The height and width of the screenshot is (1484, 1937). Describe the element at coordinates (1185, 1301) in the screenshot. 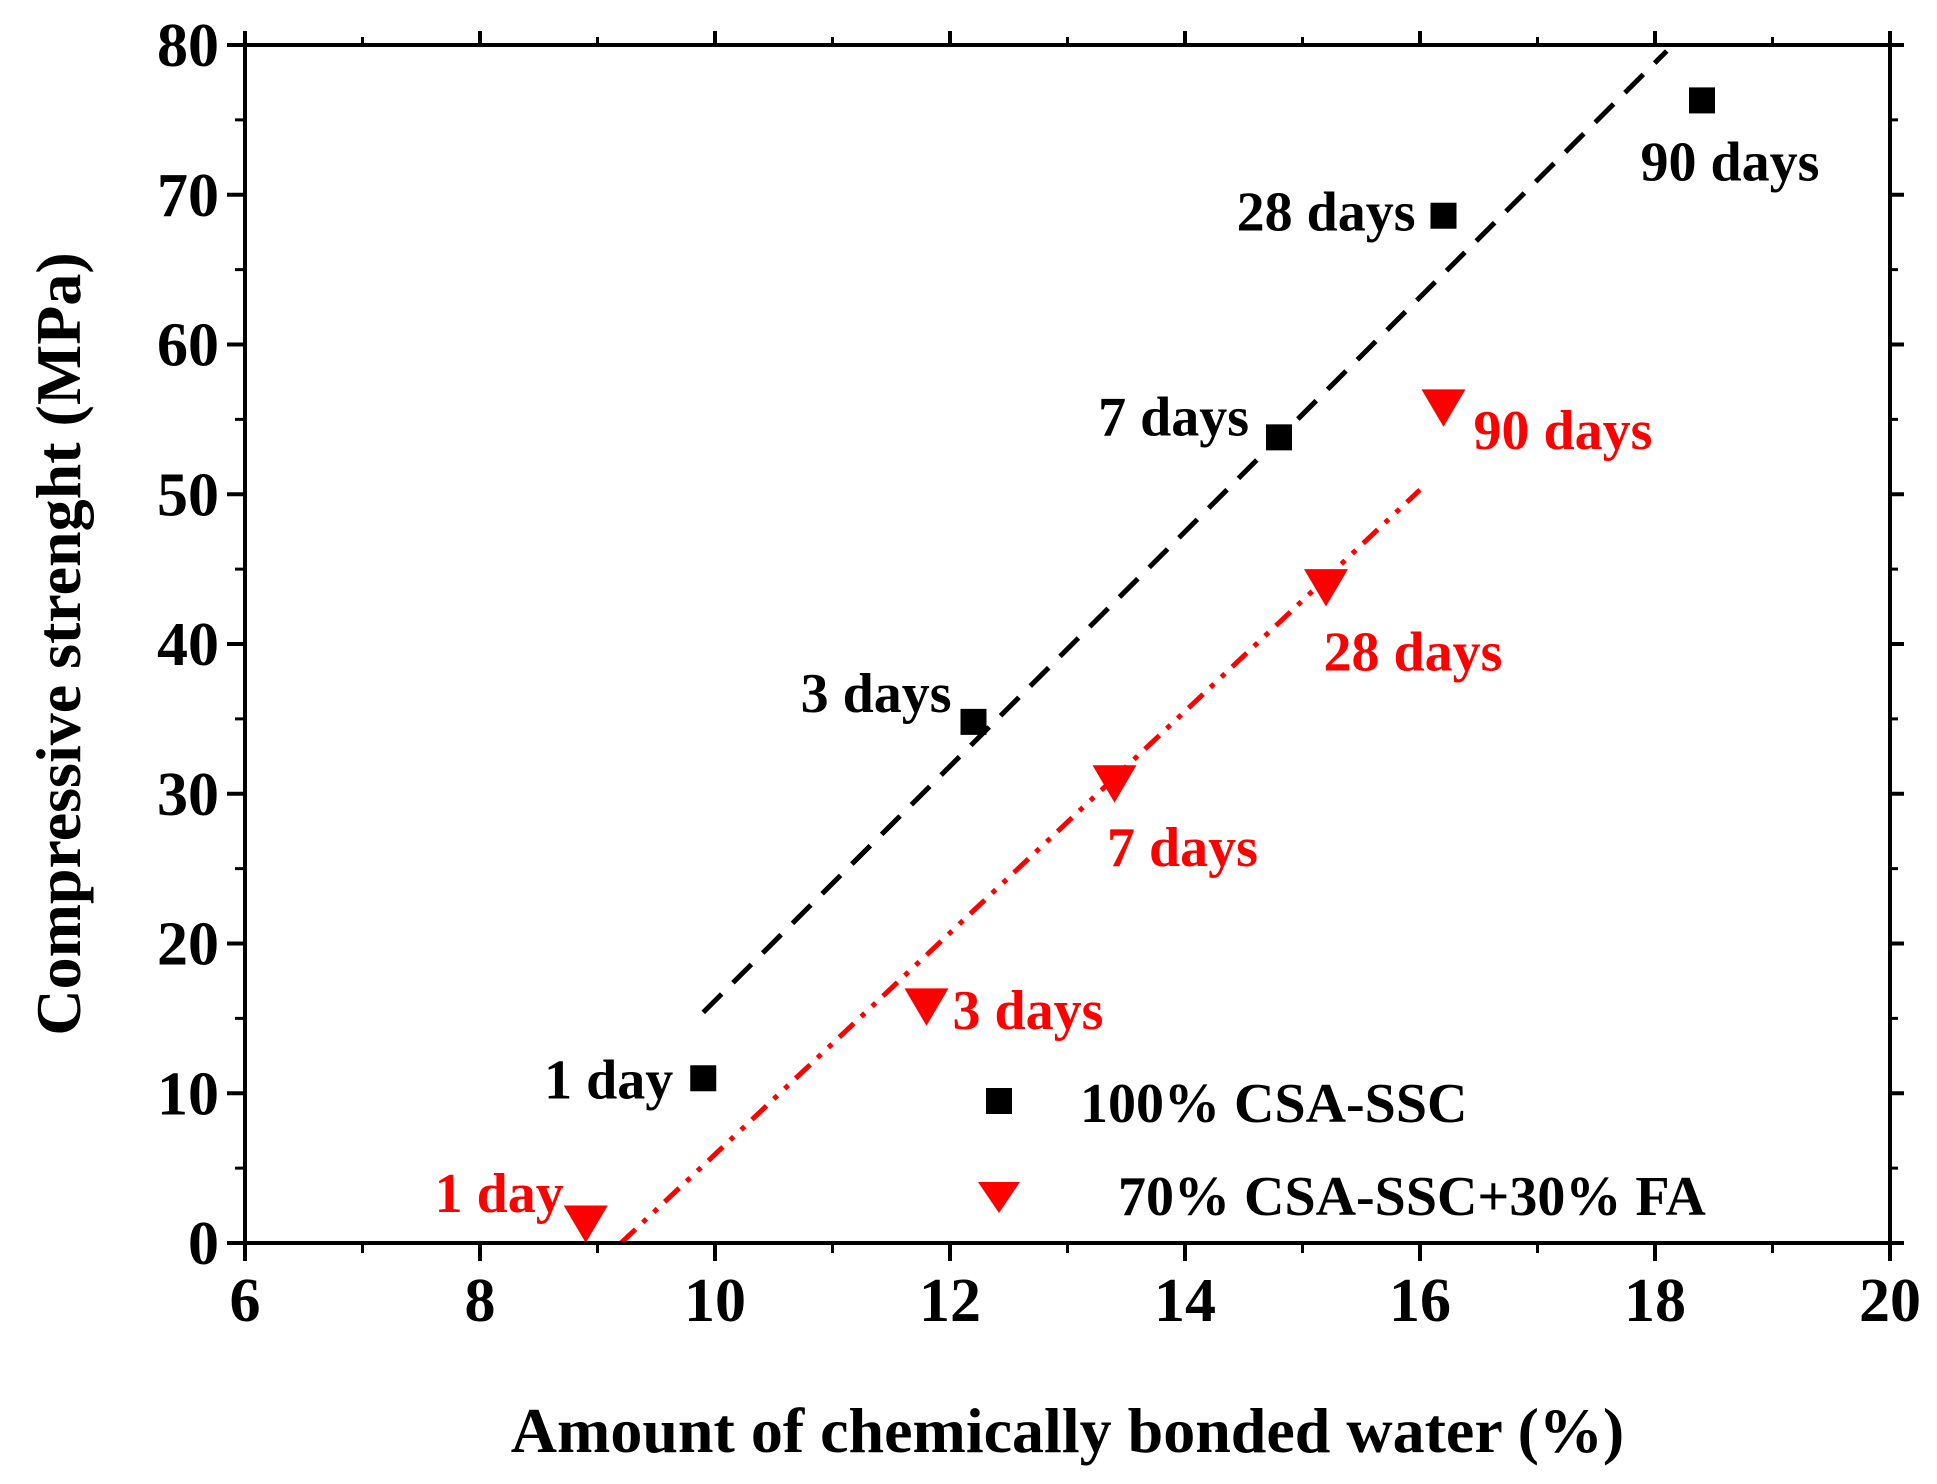

I see `x-tick-label: 14` at that location.